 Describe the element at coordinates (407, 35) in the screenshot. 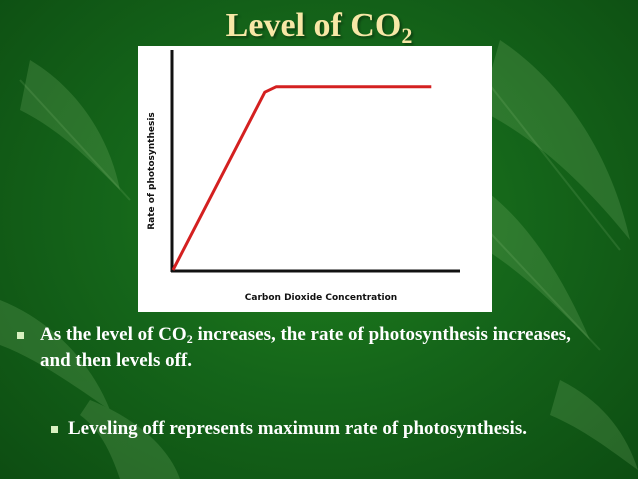

I see `slide-title-subscript: 2` at that location.